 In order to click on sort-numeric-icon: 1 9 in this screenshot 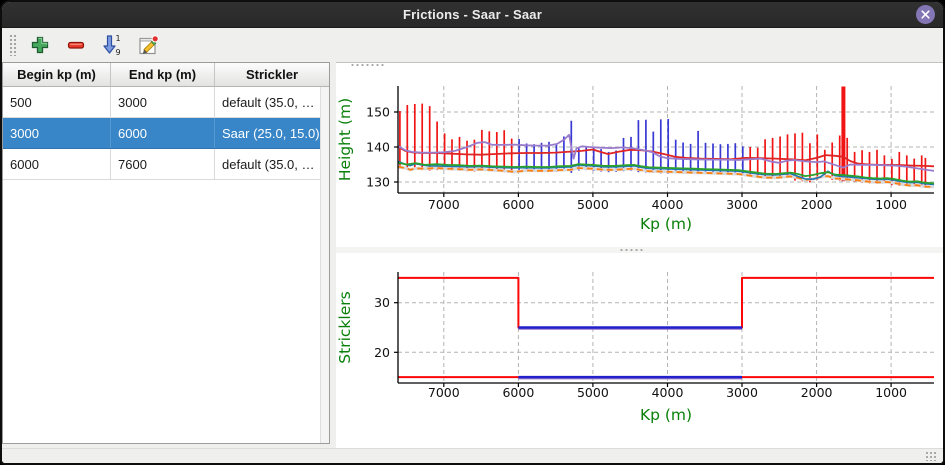, I will do `click(112, 45)`.